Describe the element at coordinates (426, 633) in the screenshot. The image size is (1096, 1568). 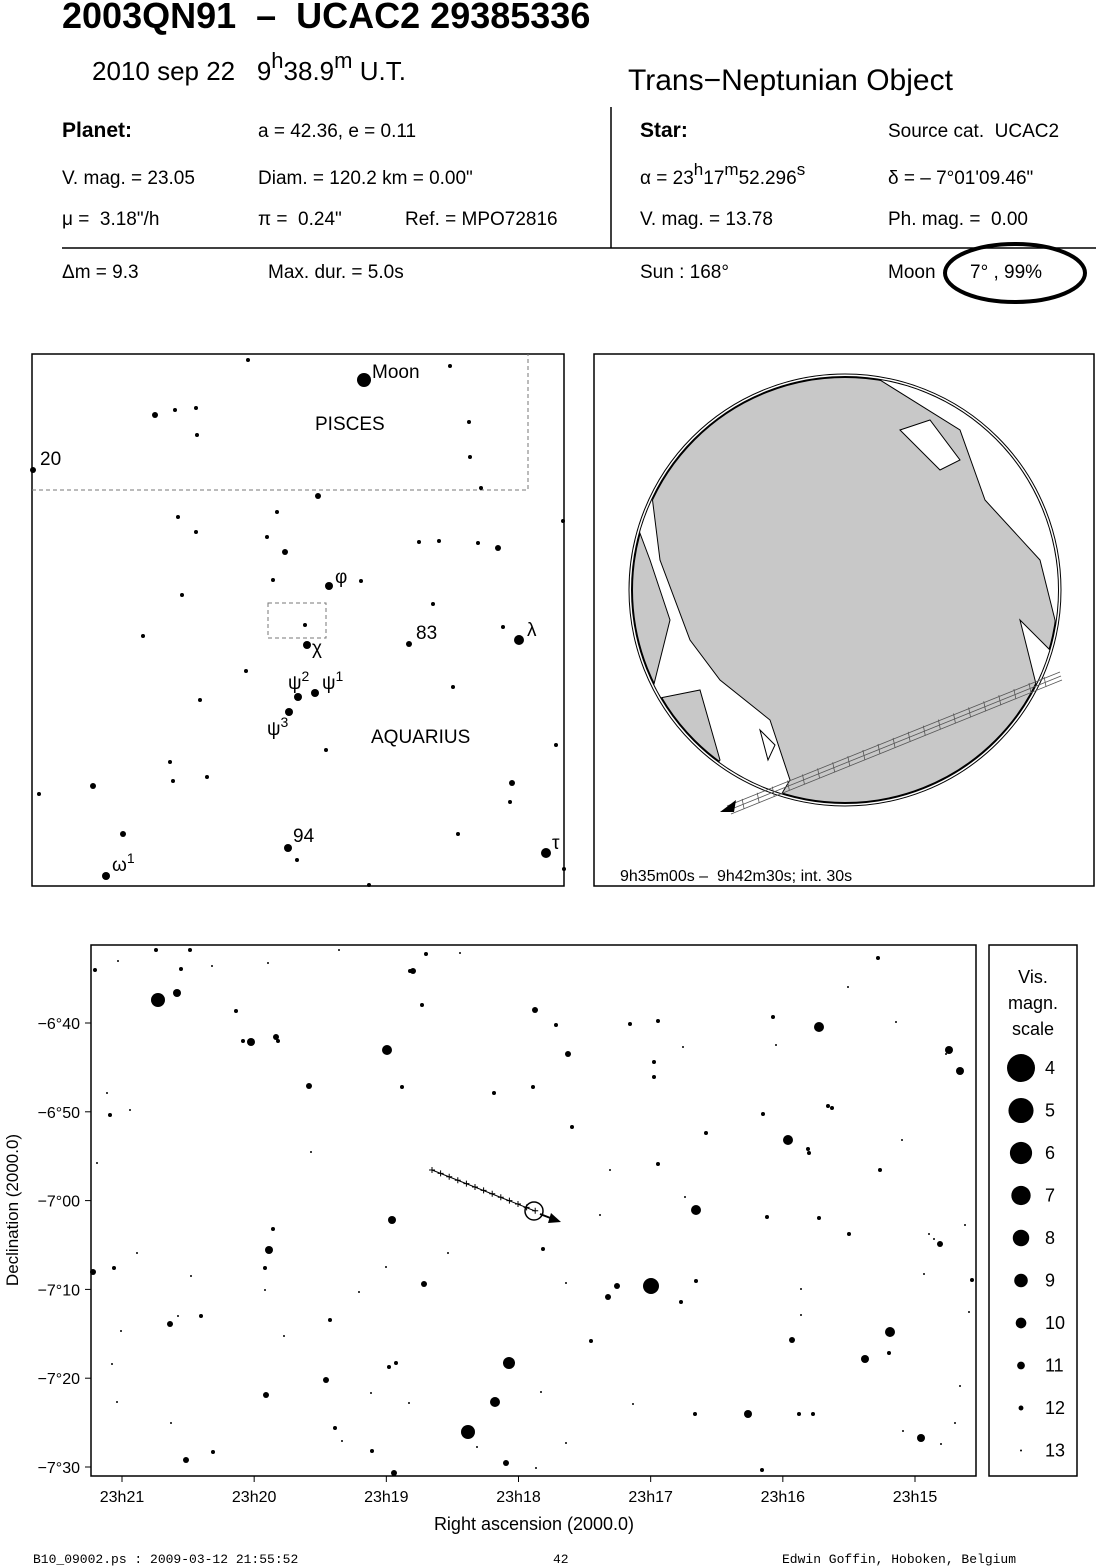
I see `star-label: 83` at that location.